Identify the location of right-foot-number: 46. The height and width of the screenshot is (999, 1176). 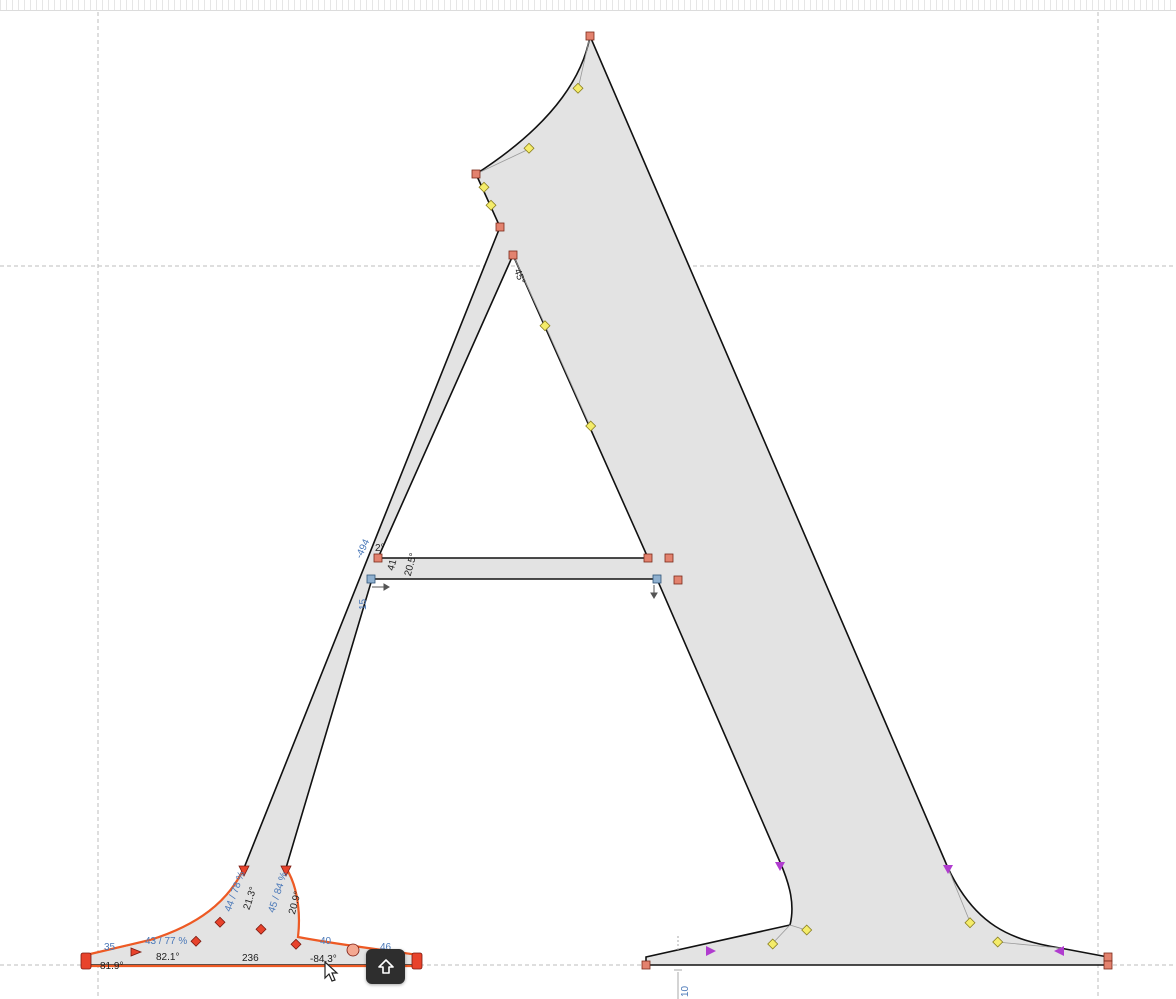
(386, 947).